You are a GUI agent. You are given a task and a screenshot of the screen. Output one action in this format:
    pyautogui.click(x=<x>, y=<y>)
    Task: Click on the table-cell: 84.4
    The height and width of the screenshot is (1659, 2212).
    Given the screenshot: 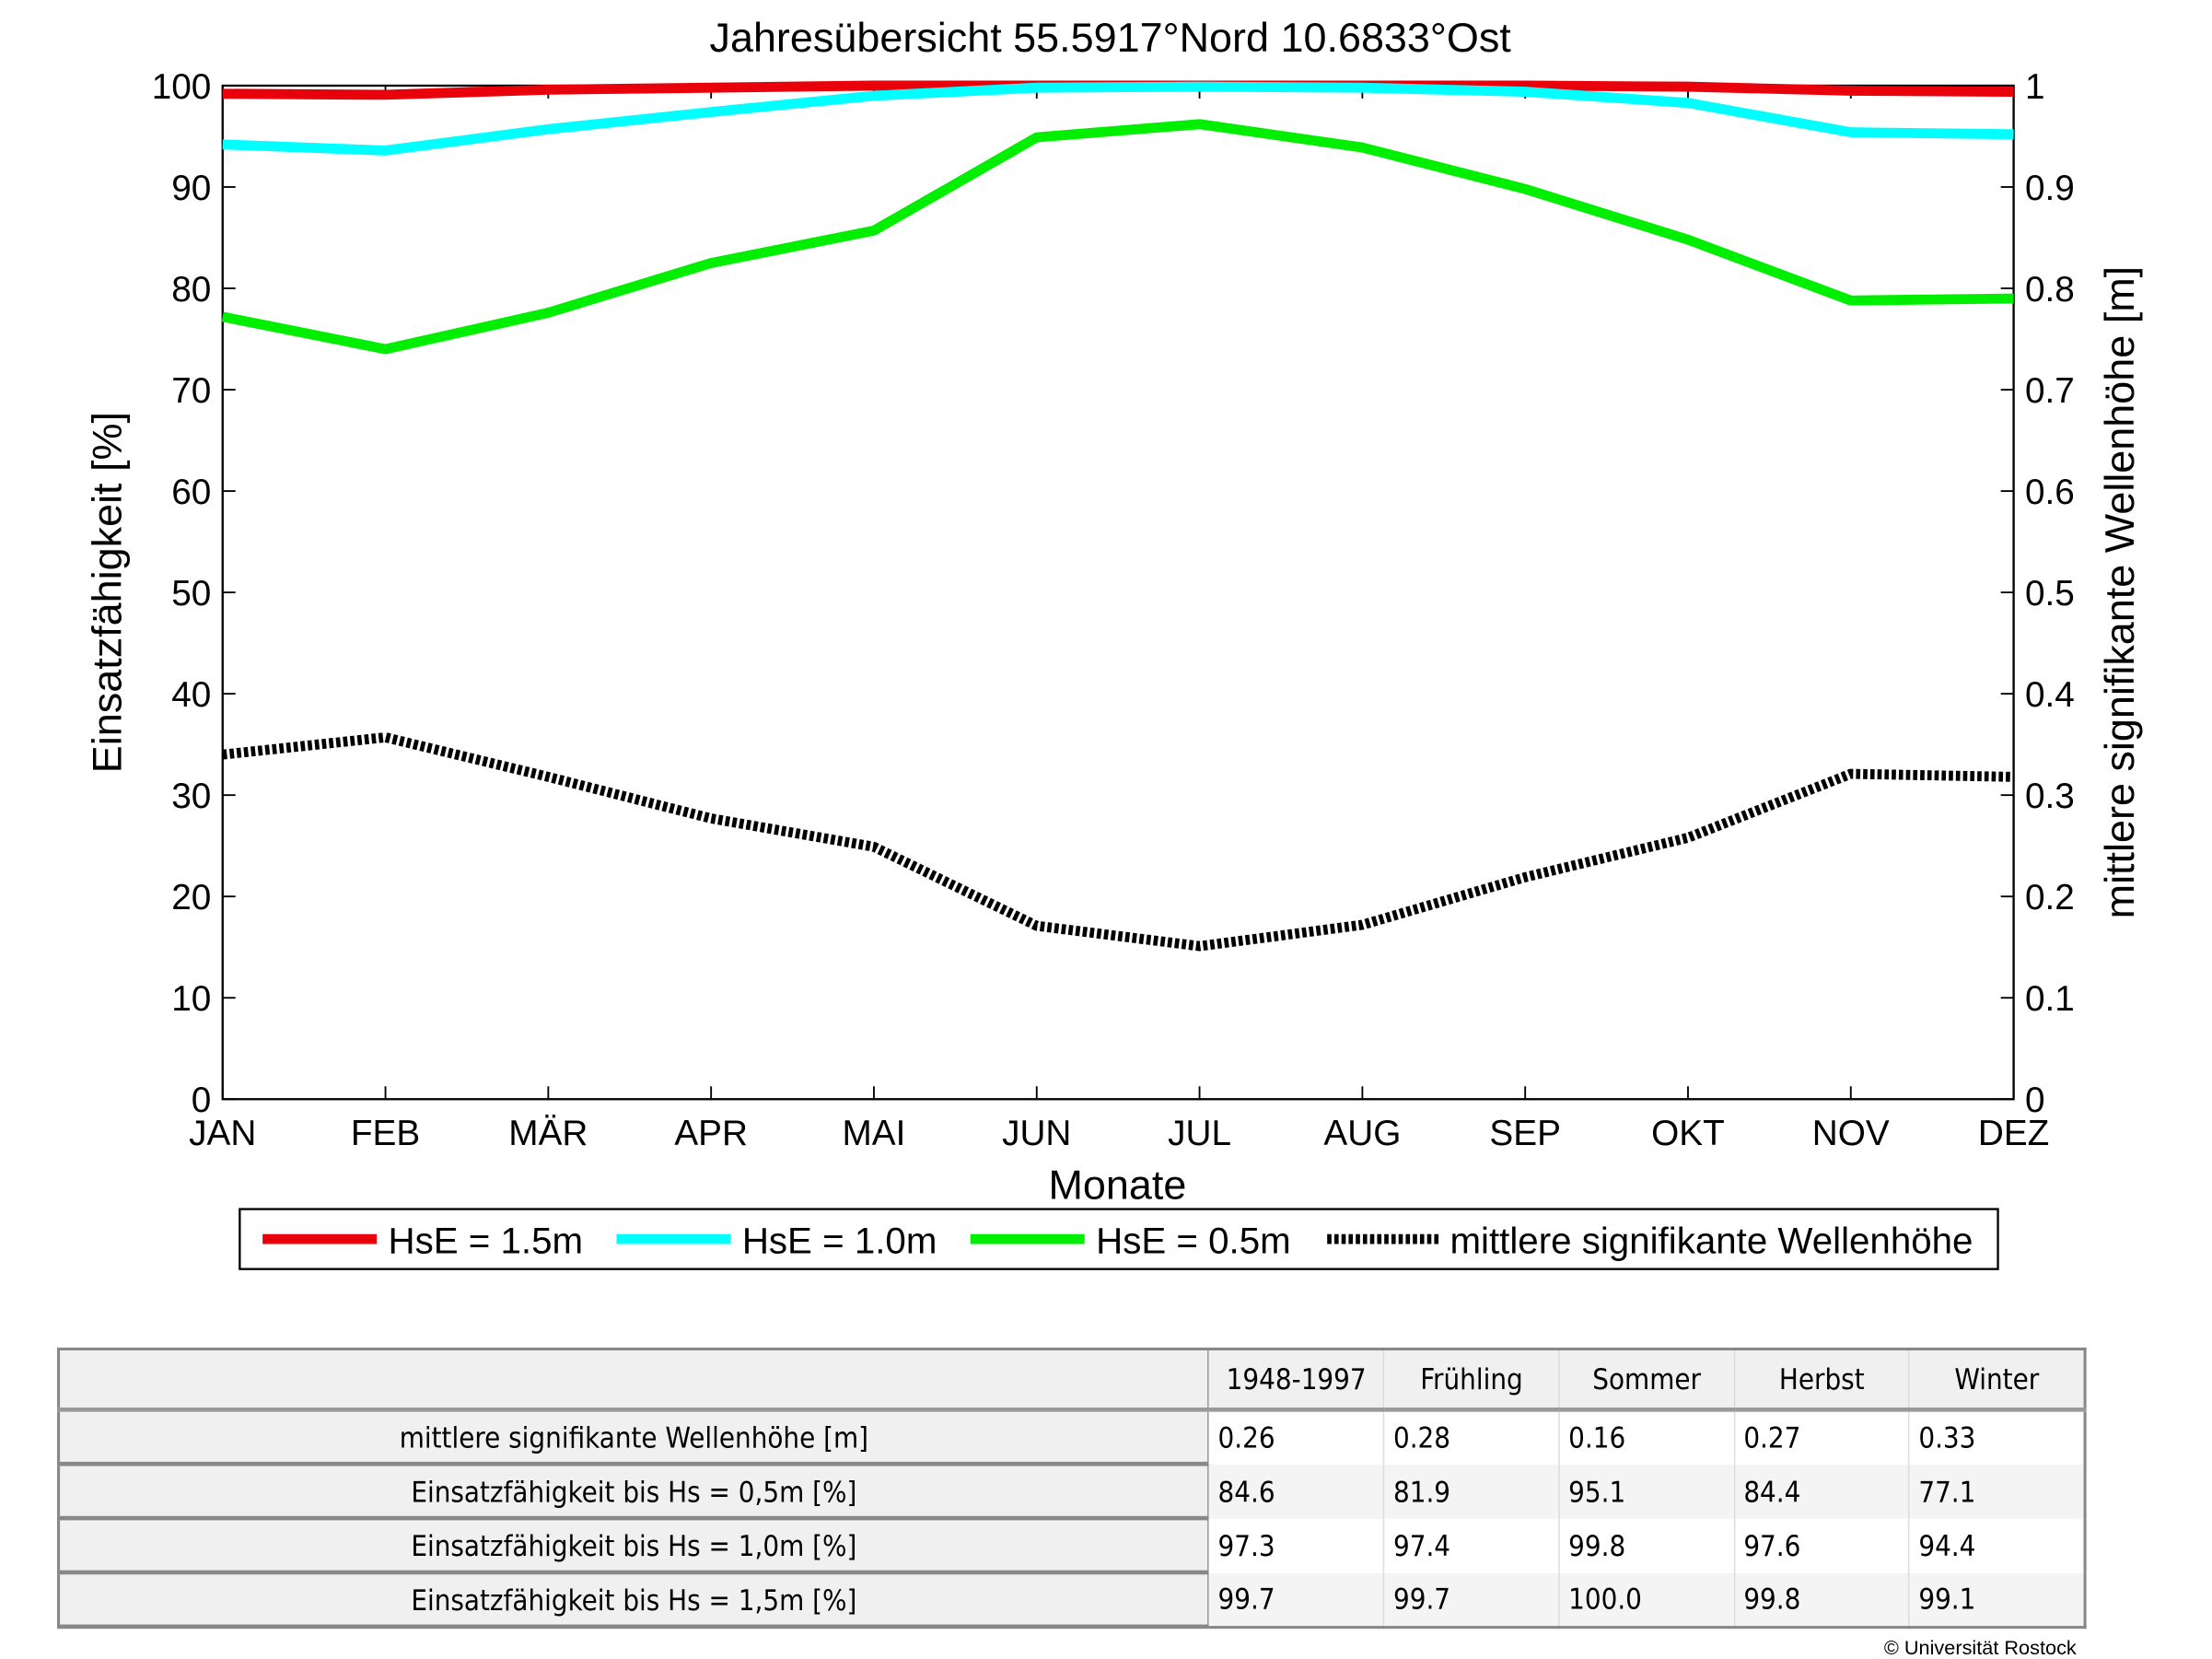 What is the action you would take?
    pyautogui.click(x=1823, y=1491)
    